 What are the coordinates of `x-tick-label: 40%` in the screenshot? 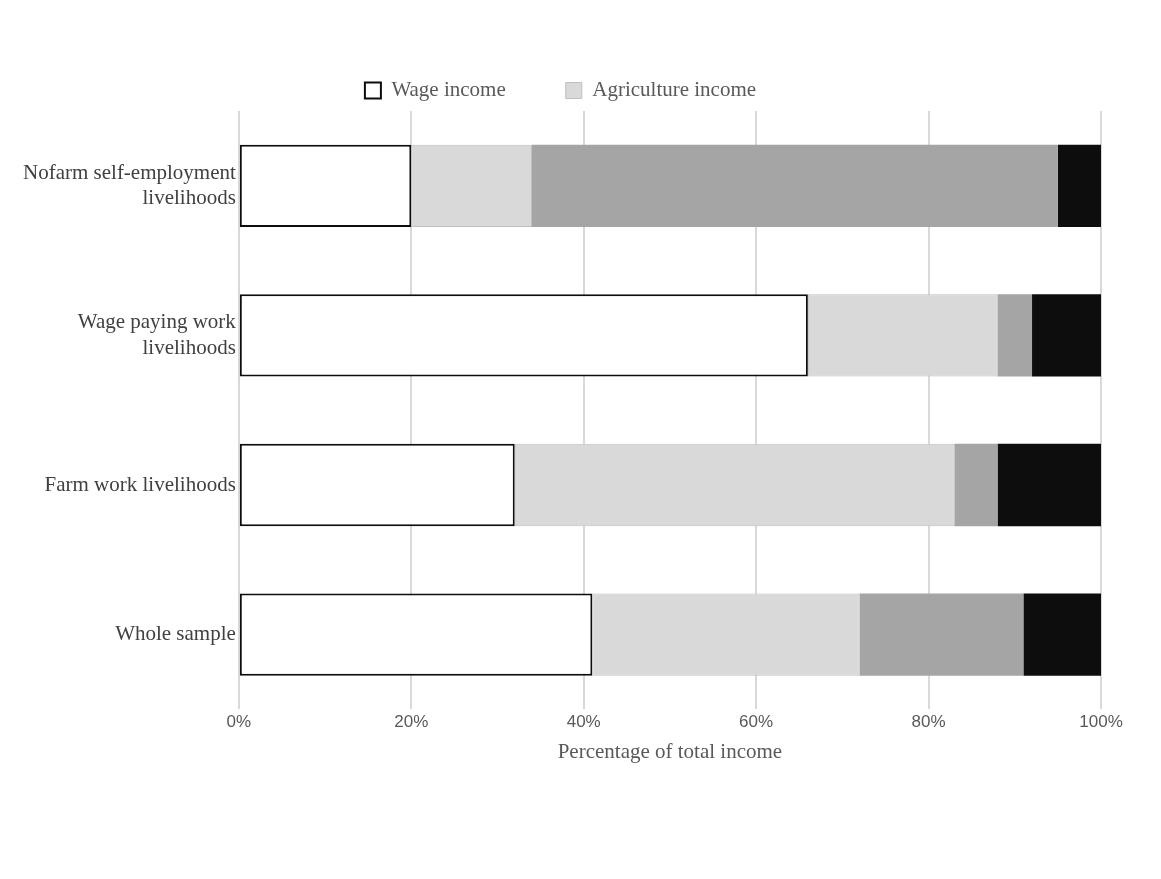 It's located at (583, 722).